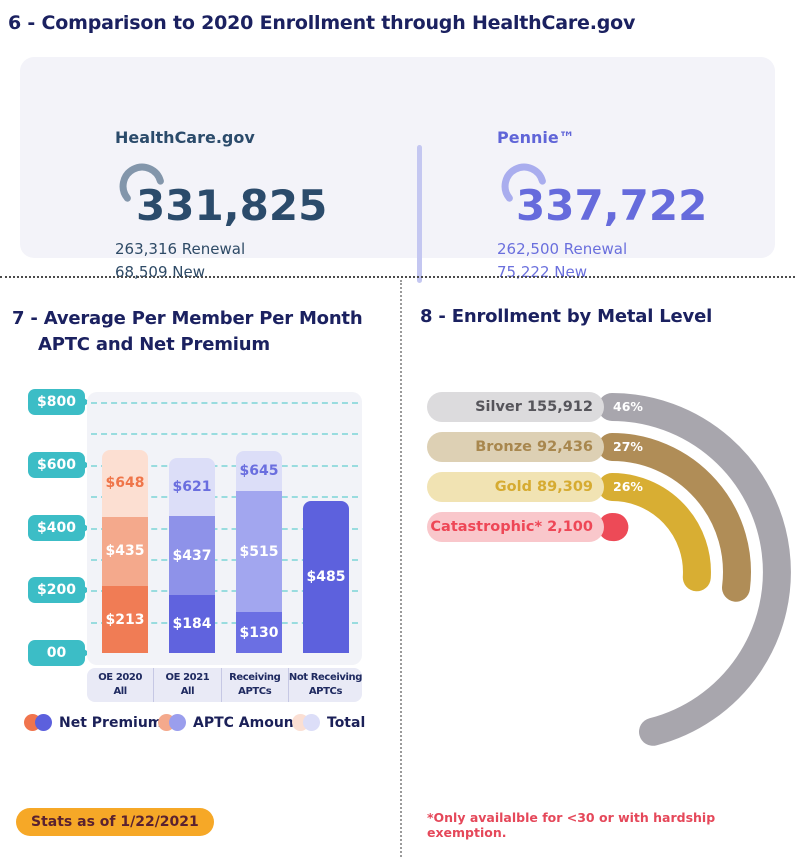 This screenshot has width=795, height=857. Describe the element at coordinates (59, 527) in the screenshot. I see `y-tick-badge: $400` at that location.